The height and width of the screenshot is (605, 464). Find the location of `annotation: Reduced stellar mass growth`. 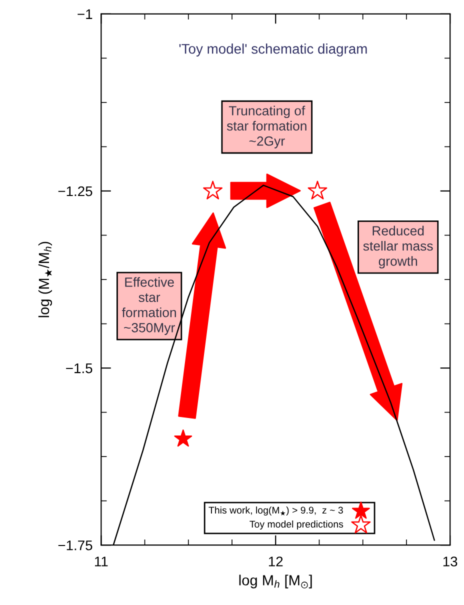

annotation: Reduced stellar mass growth is located at coordinates (398, 247).